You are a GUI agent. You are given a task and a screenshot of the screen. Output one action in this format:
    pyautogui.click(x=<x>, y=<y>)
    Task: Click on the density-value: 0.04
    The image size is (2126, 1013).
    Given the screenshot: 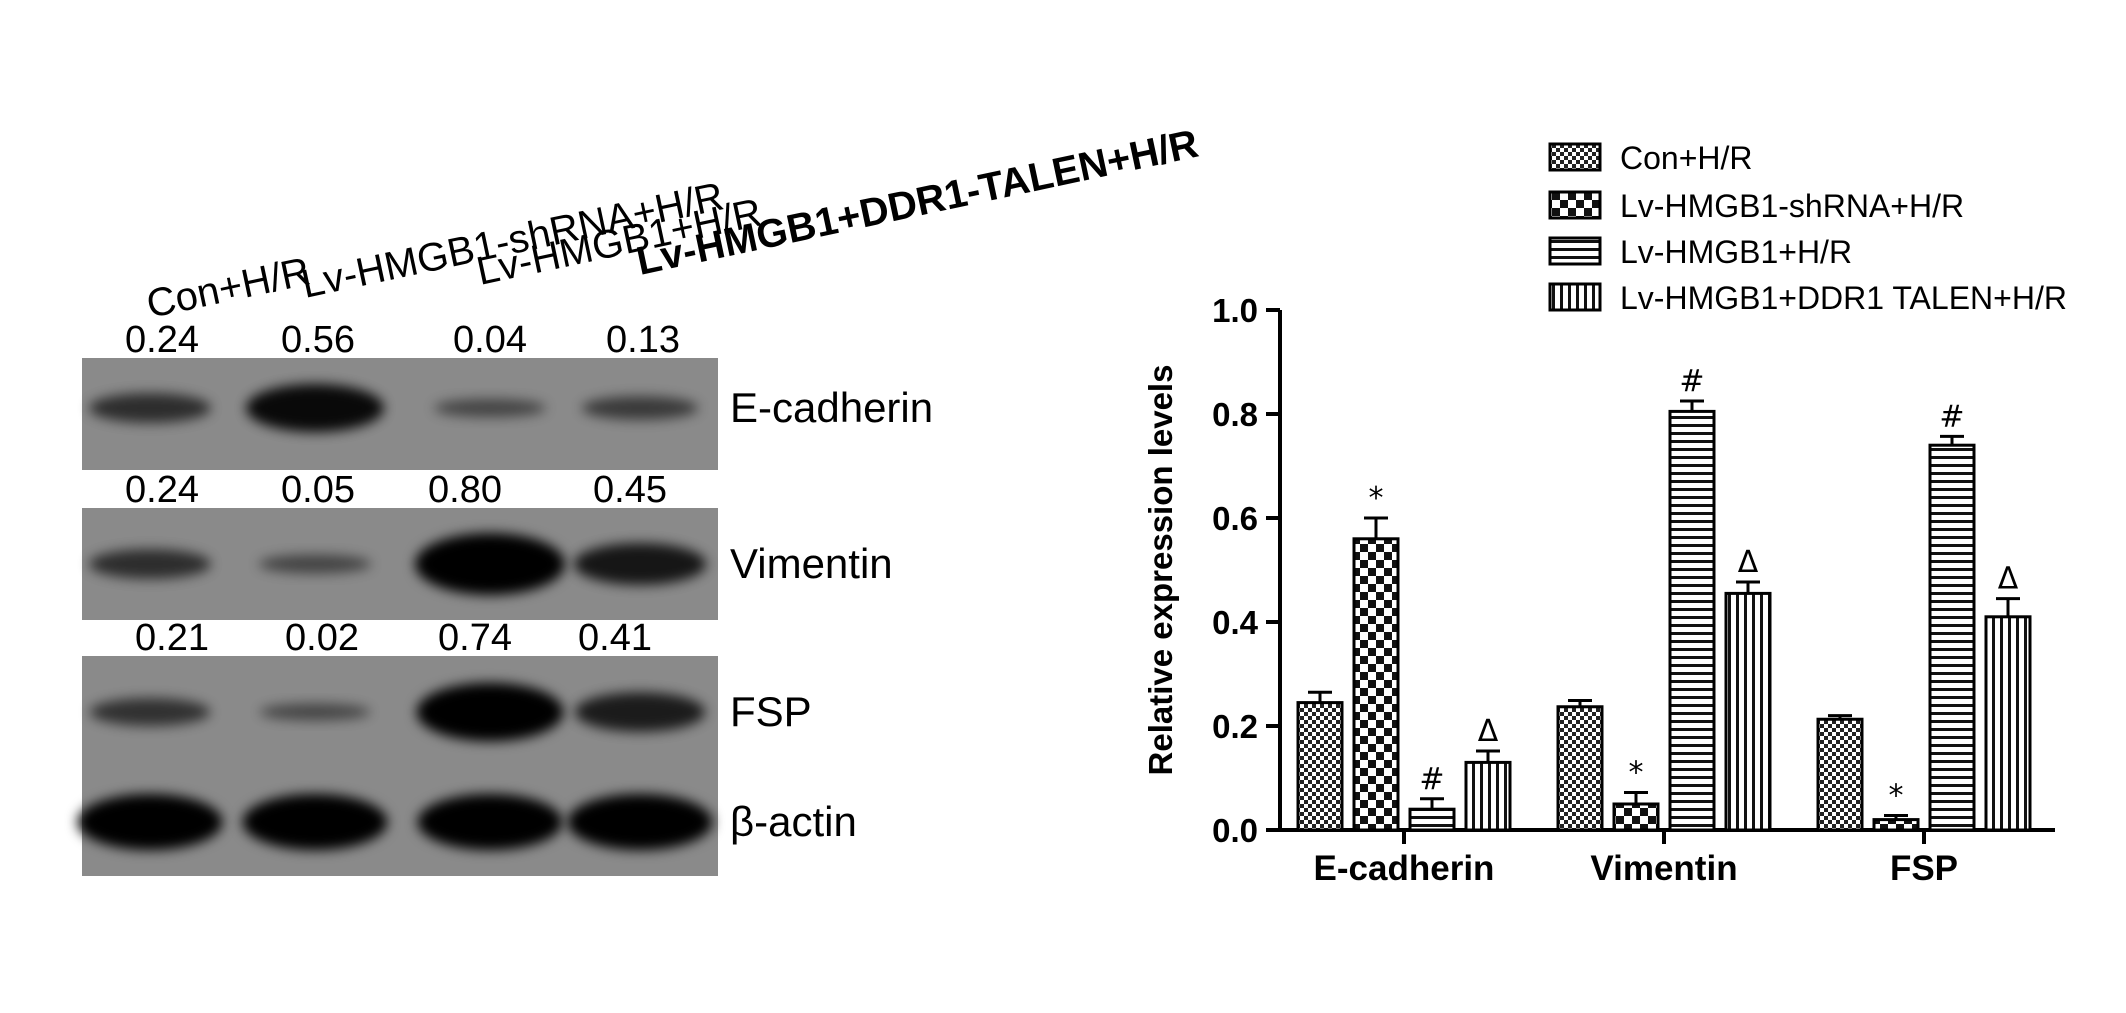 What is the action you would take?
    pyautogui.click(x=490, y=340)
    